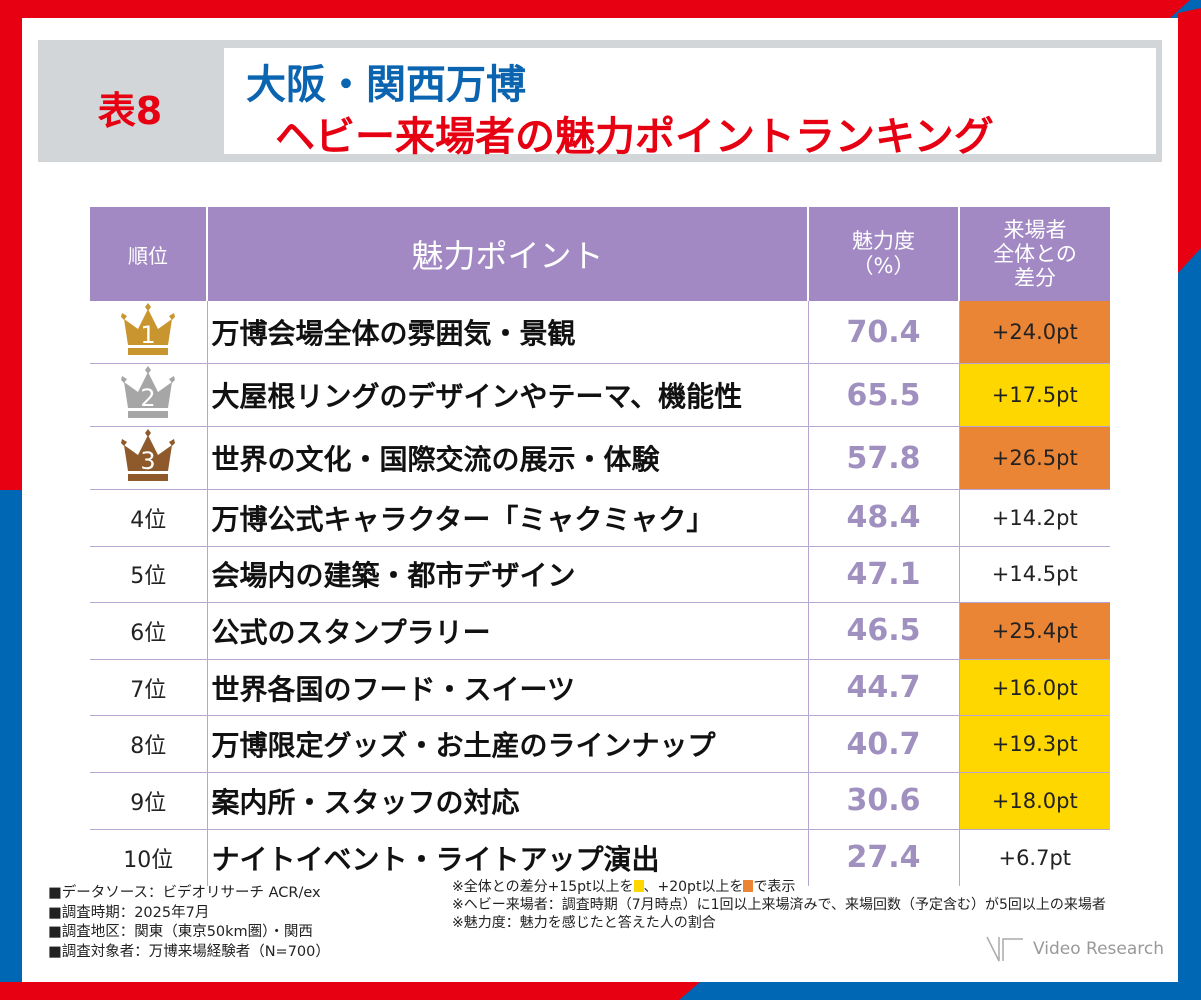 The width and height of the screenshot is (1201, 1000). Describe the element at coordinates (1034, 254) in the screenshot. I see `col-diff: 来場者 全体との 差分` at that location.